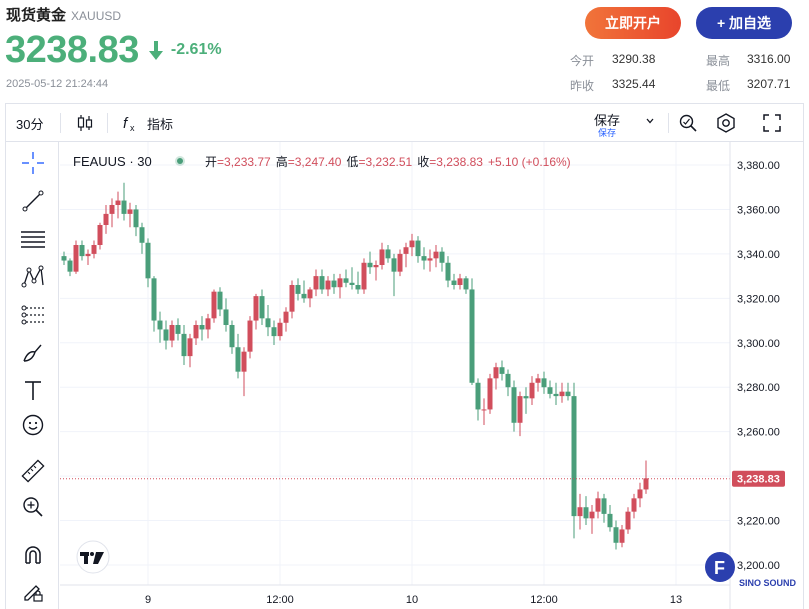  What do you see at coordinates (607, 120) in the screenshot?
I see `save-label: 保存` at bounding box center [607, 120].